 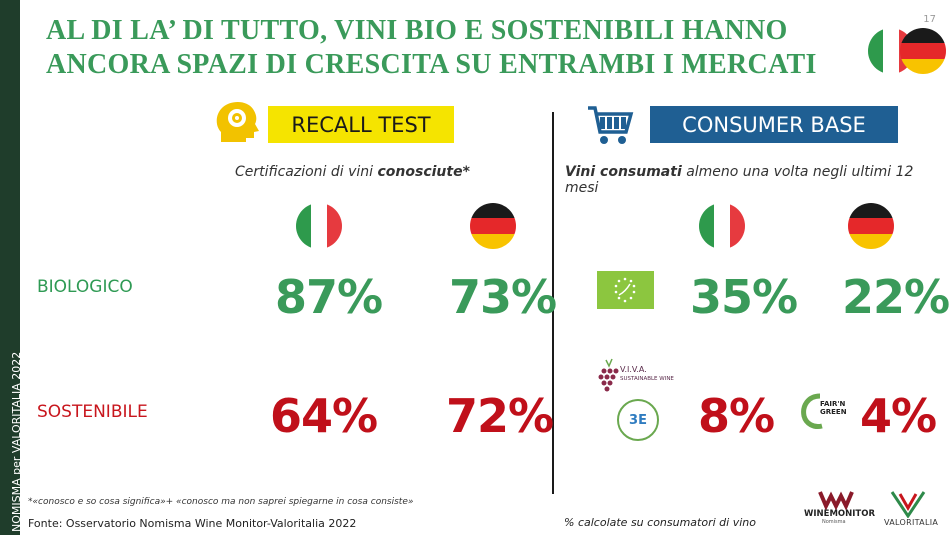 What do you see at coordinates (812, 411) in the screenshot?
I see `fairn-green-leaf-icon` at bounding box center [812, 411].